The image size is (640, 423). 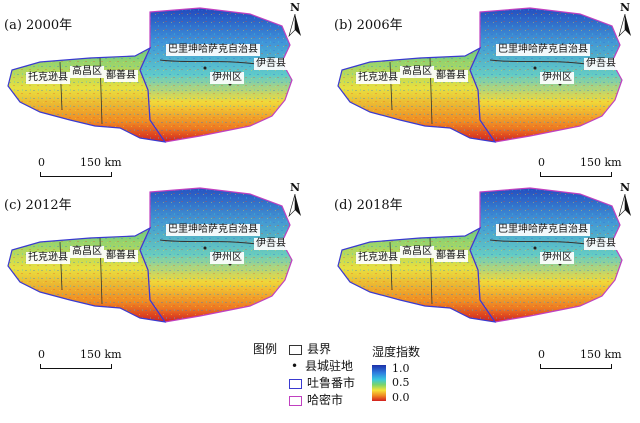 What do you see at coordinates (310, 348) in the screenshot?
I see `legend-item-county-border: 县界` at bounding box center [310, 348].